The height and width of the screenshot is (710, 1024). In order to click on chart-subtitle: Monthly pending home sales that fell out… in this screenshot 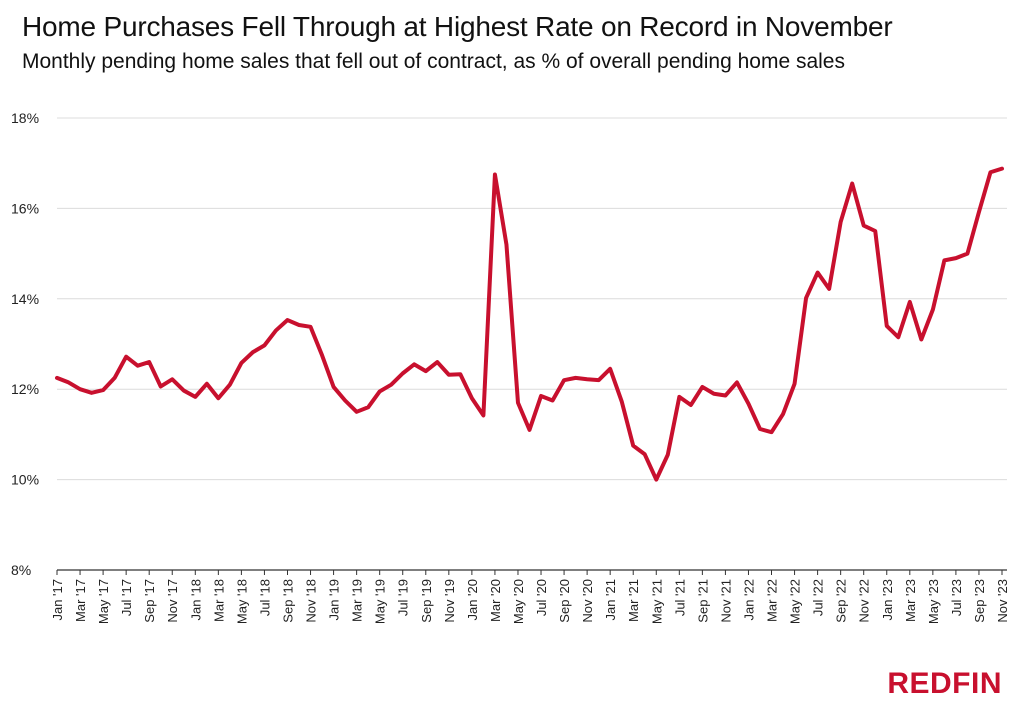, I will do `click(433, 61)`.